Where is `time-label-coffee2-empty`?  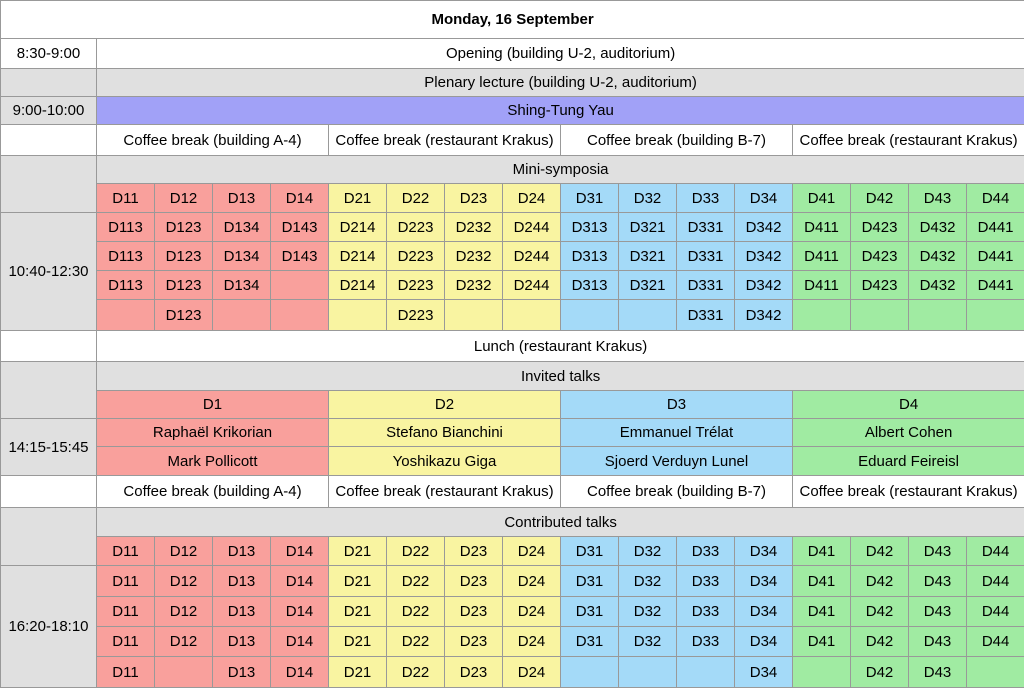
time-label-coffee2-empty is located at coordinates (49, 492).